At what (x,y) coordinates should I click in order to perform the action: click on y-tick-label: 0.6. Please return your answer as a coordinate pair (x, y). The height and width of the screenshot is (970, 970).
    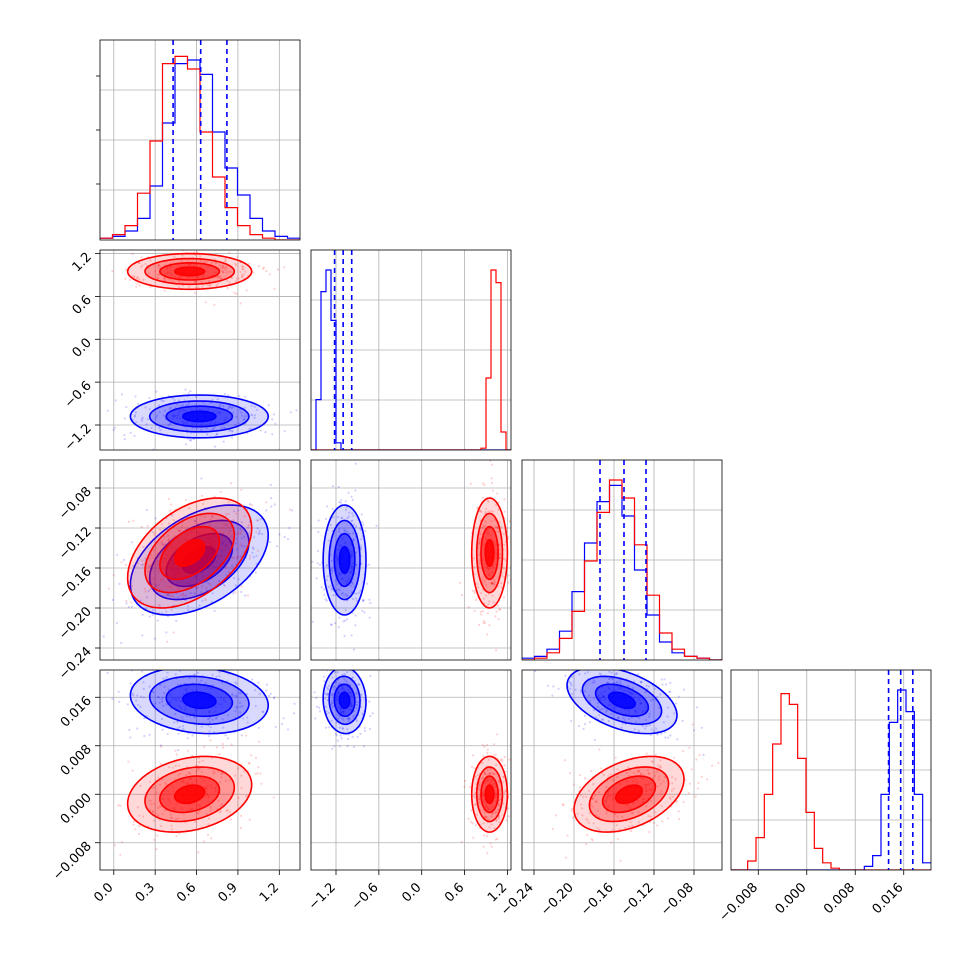
    Looking at the image, I should click on (82, 305).